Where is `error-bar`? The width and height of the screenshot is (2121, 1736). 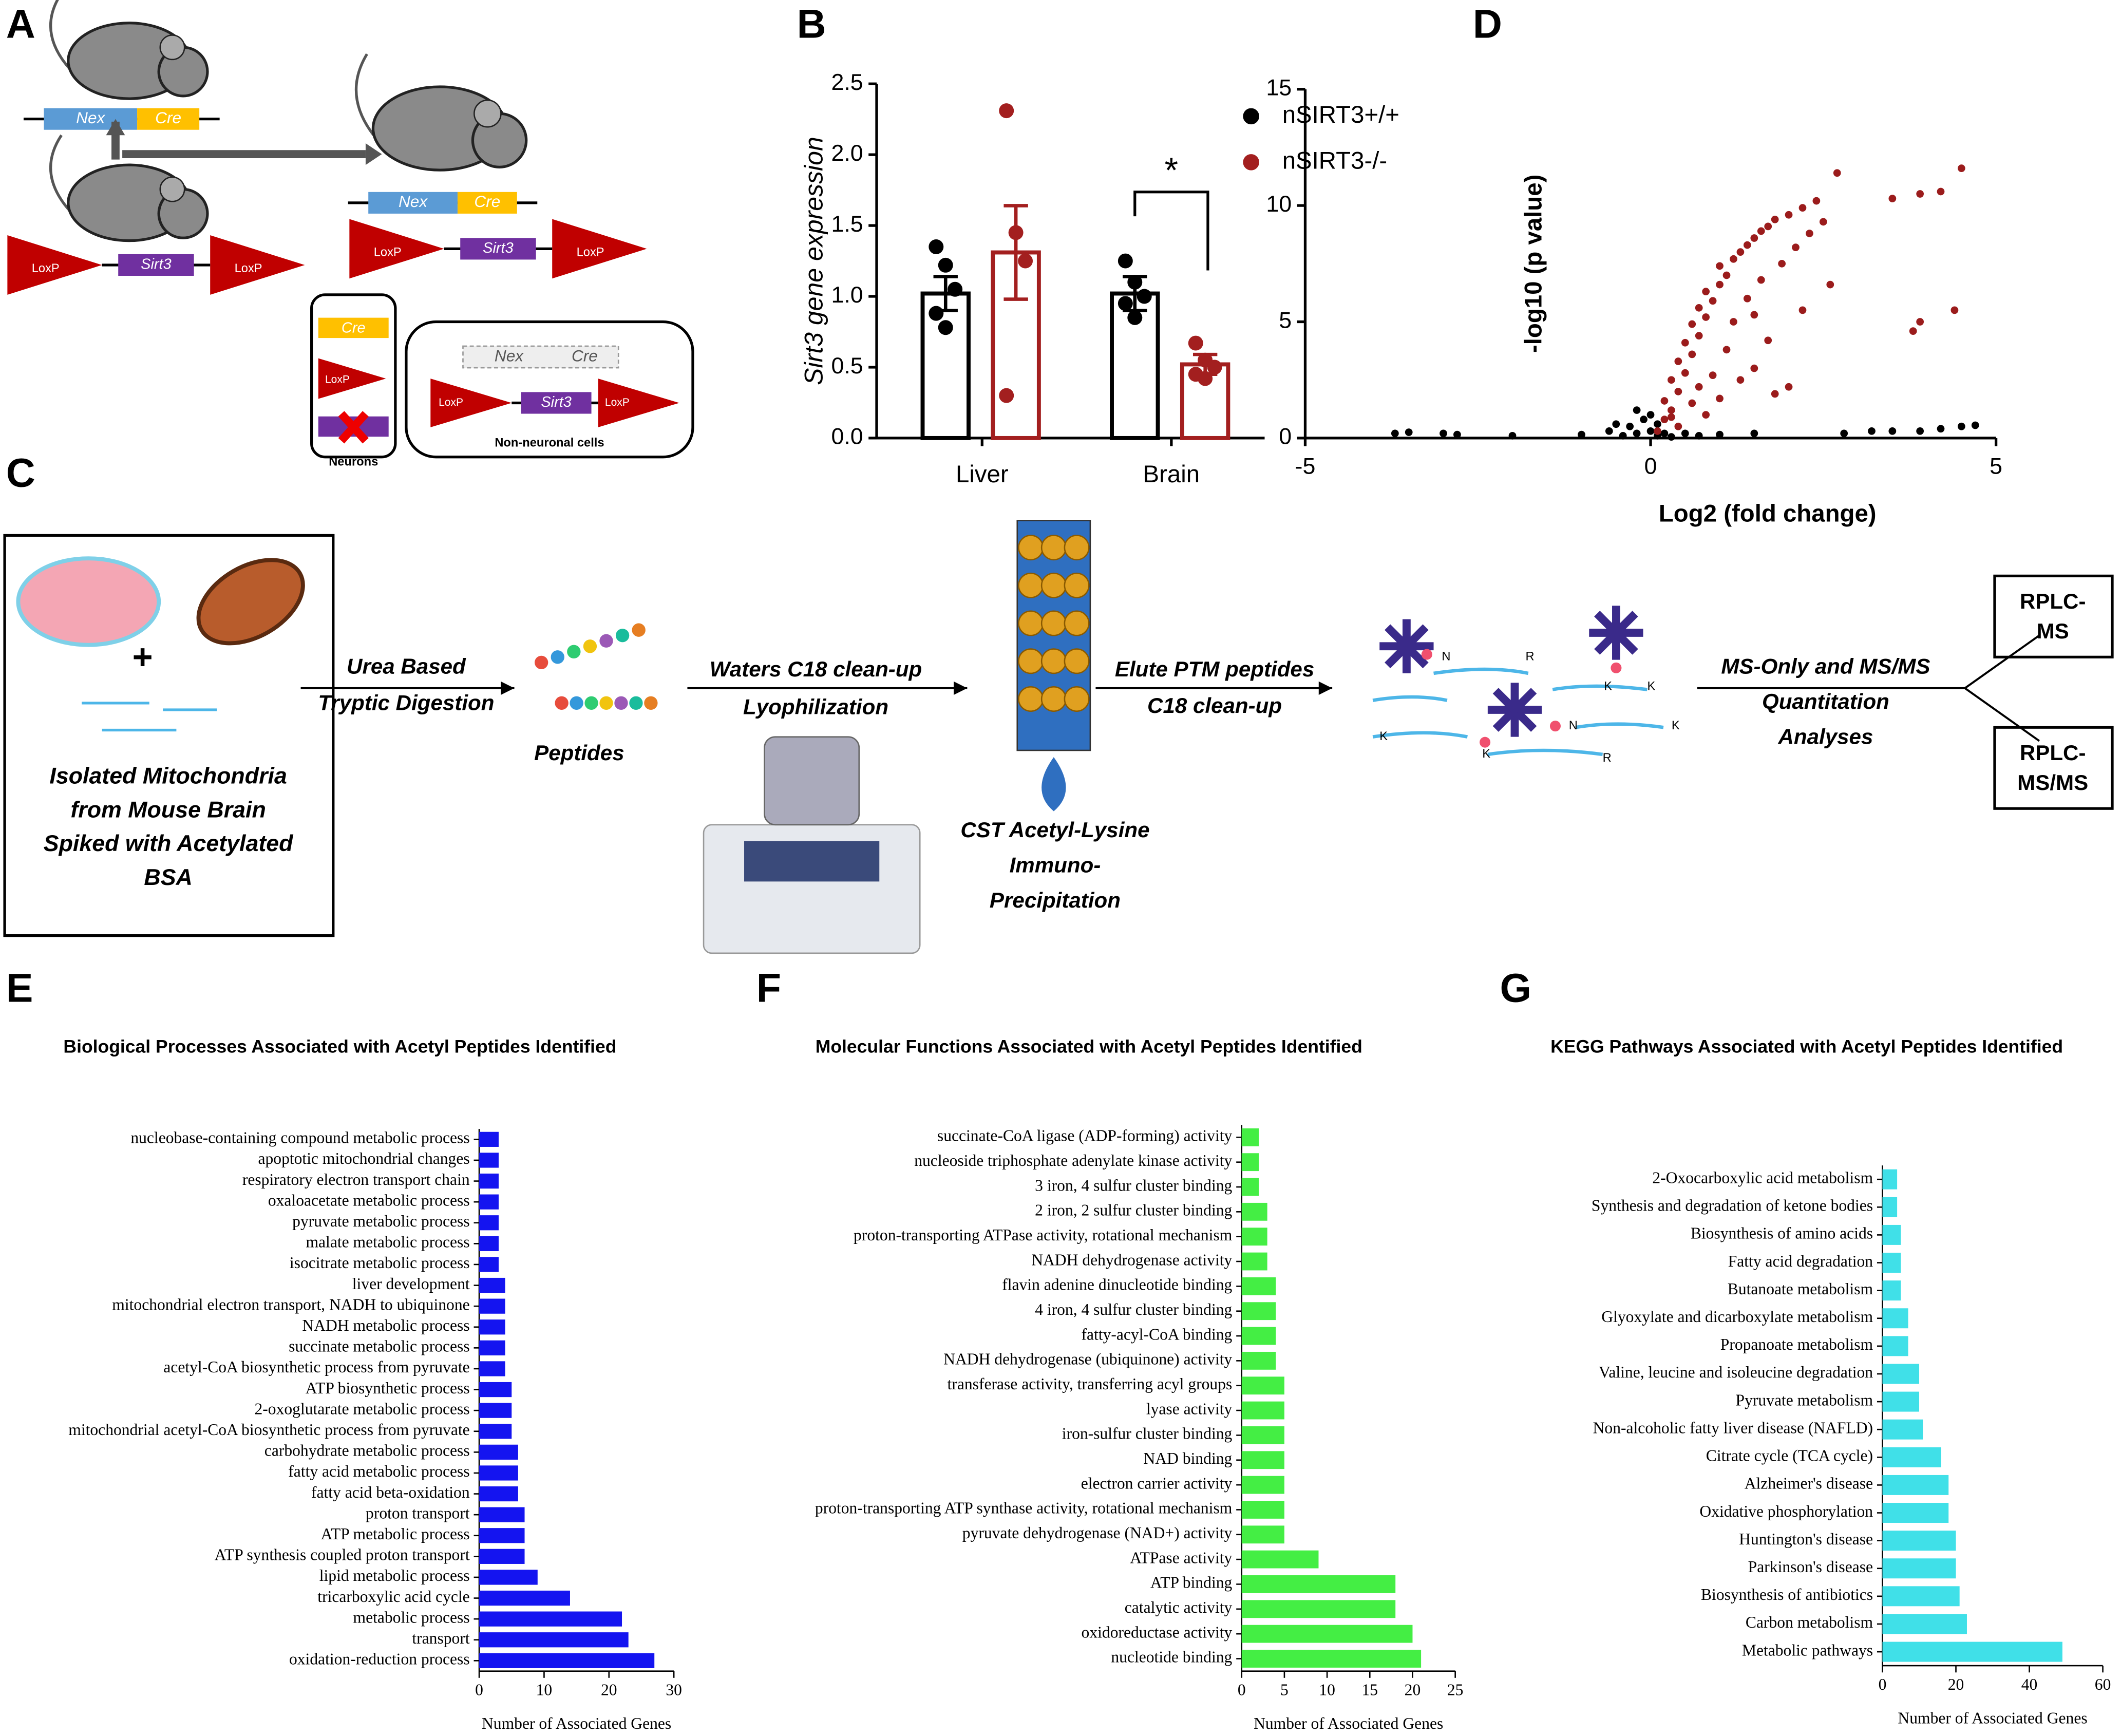
error-bar is located at coordinates (1015, 252).